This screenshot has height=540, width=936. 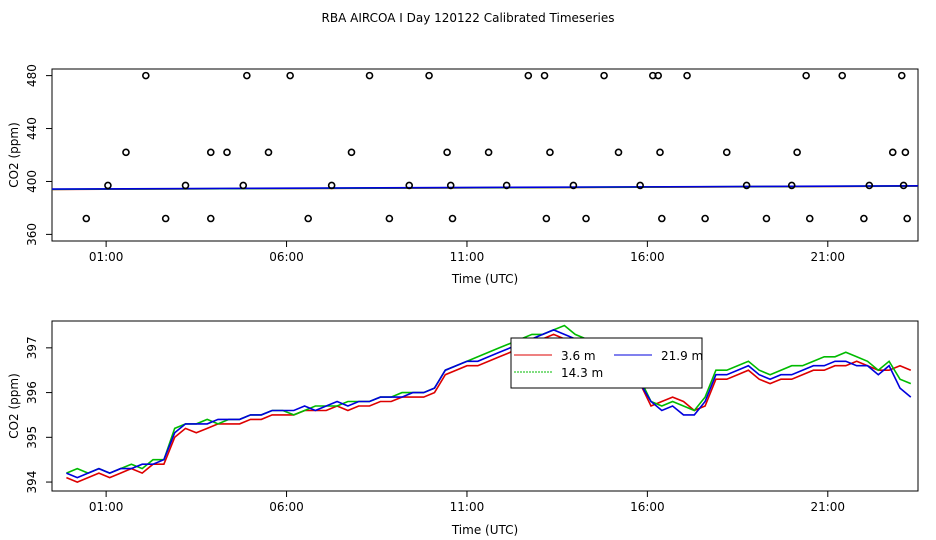 What do you see at coordinates (32, 181) in the screenshot?
I see `y-tick-label: 400` at bounding box center [32, 181].